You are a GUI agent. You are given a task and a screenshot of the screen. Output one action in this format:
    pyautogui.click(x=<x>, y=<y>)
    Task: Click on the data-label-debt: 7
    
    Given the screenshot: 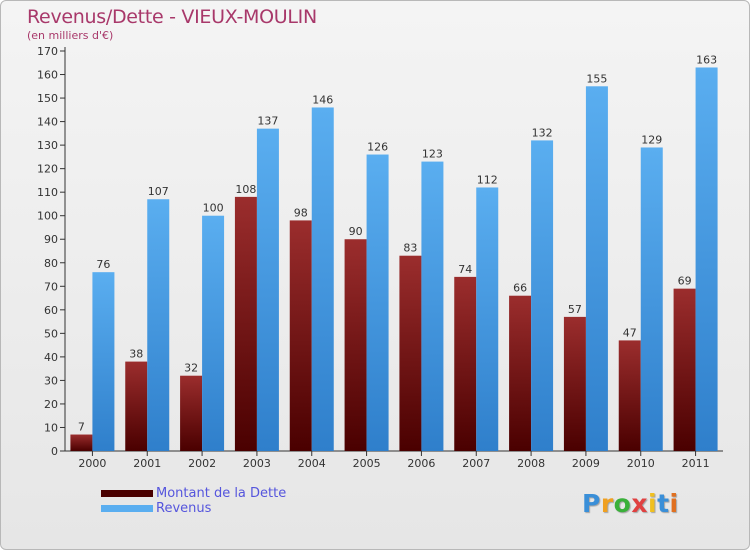 What is the action you would take?
    pyautogui.click(x=81, y=427)
    